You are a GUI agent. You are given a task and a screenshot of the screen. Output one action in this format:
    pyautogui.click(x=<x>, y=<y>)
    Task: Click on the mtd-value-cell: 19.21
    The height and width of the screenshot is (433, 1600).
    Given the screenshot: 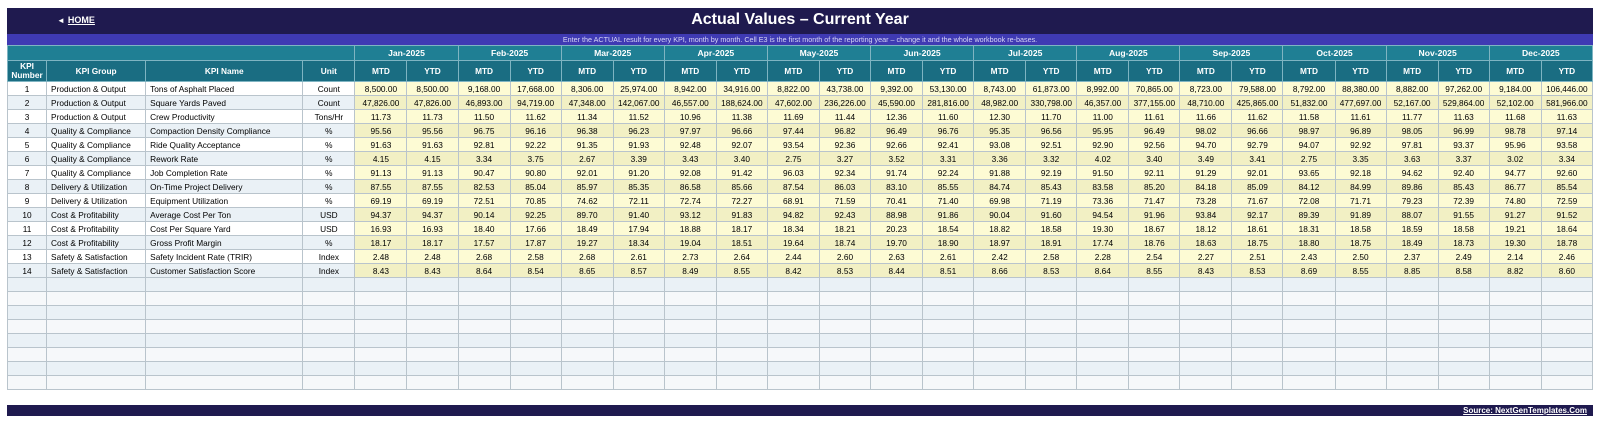 What is the action you would take?
    pyautogui.click(x=1515, y=228)
    